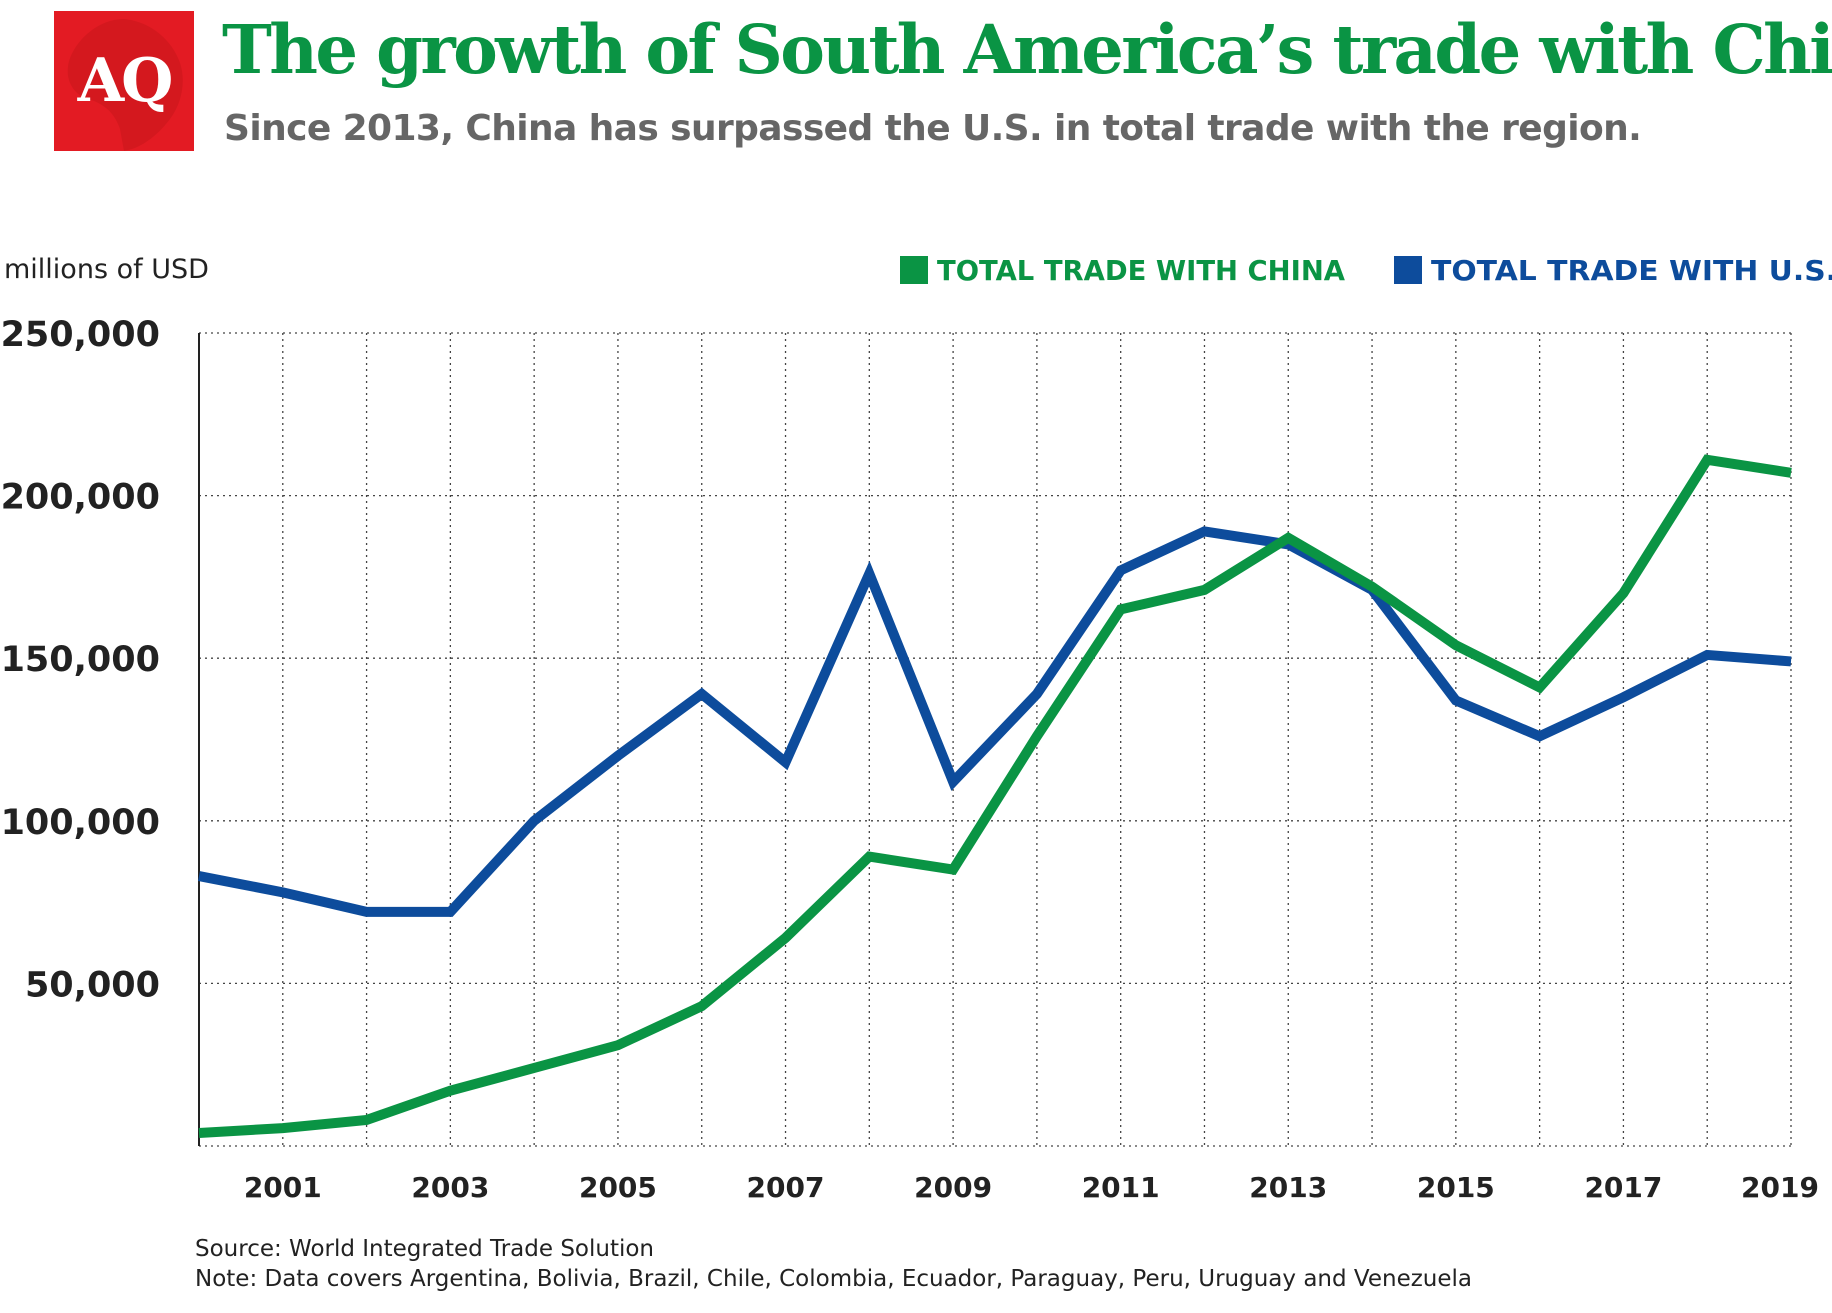  What do you see at coordinates (450, 1187) in the screenshot?
I see `x-tick-label: 2003` at bounding box center [450, 1187].